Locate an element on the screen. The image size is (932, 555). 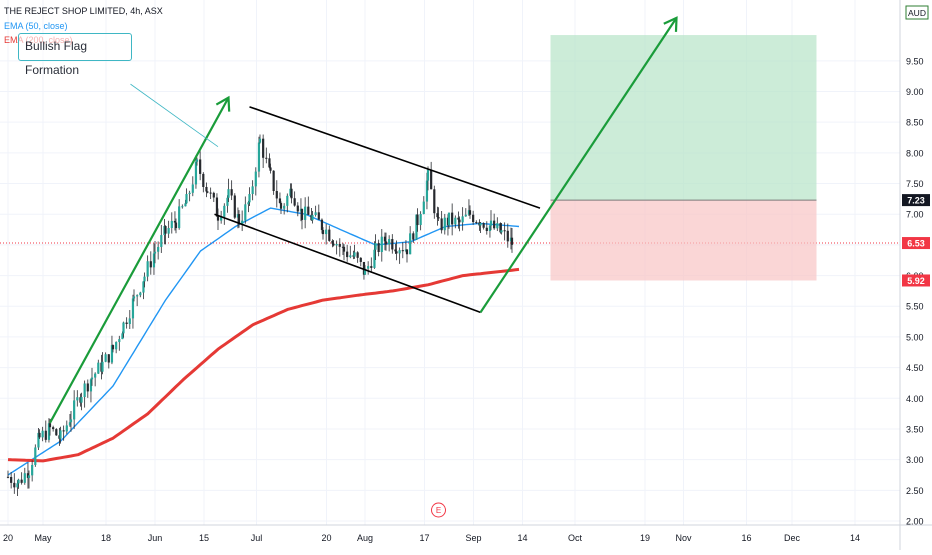
y-tick-label: 8.50 is located at coordinates (915, 123).